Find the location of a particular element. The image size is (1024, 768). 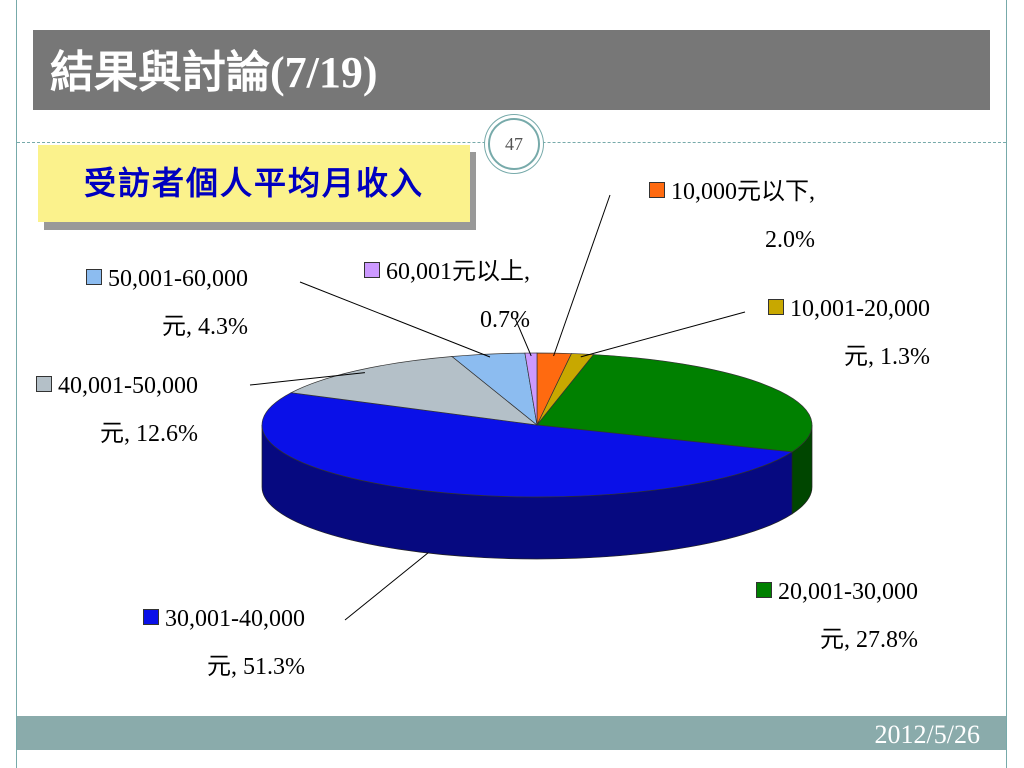

category-label: 10,001-20,000元 is located at coordinates (860, 333).